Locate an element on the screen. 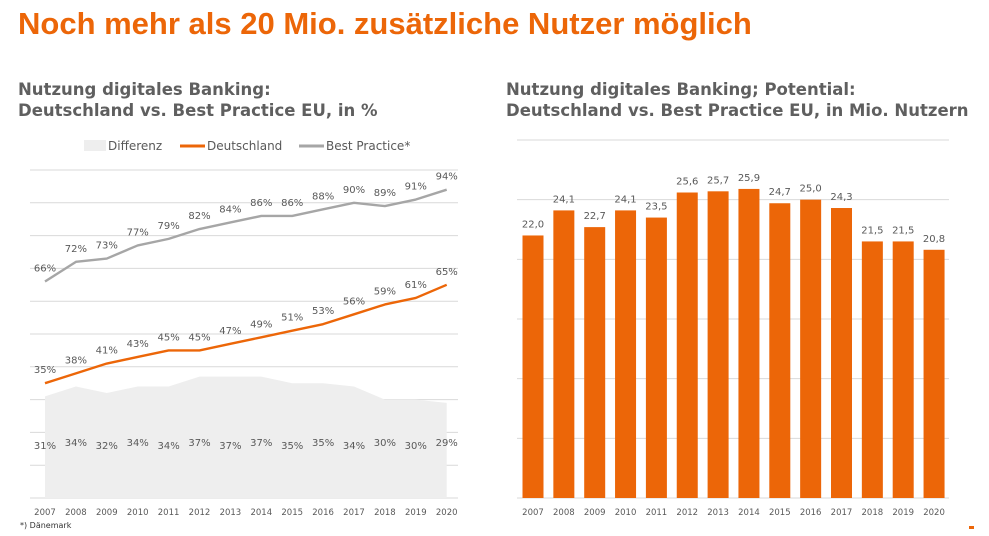 Image resolution: width=989 pixels, height=536 pixels. right-chart-title-line1: Nutzung digitales Banking; Potential: is located at coordinates (681, 89).